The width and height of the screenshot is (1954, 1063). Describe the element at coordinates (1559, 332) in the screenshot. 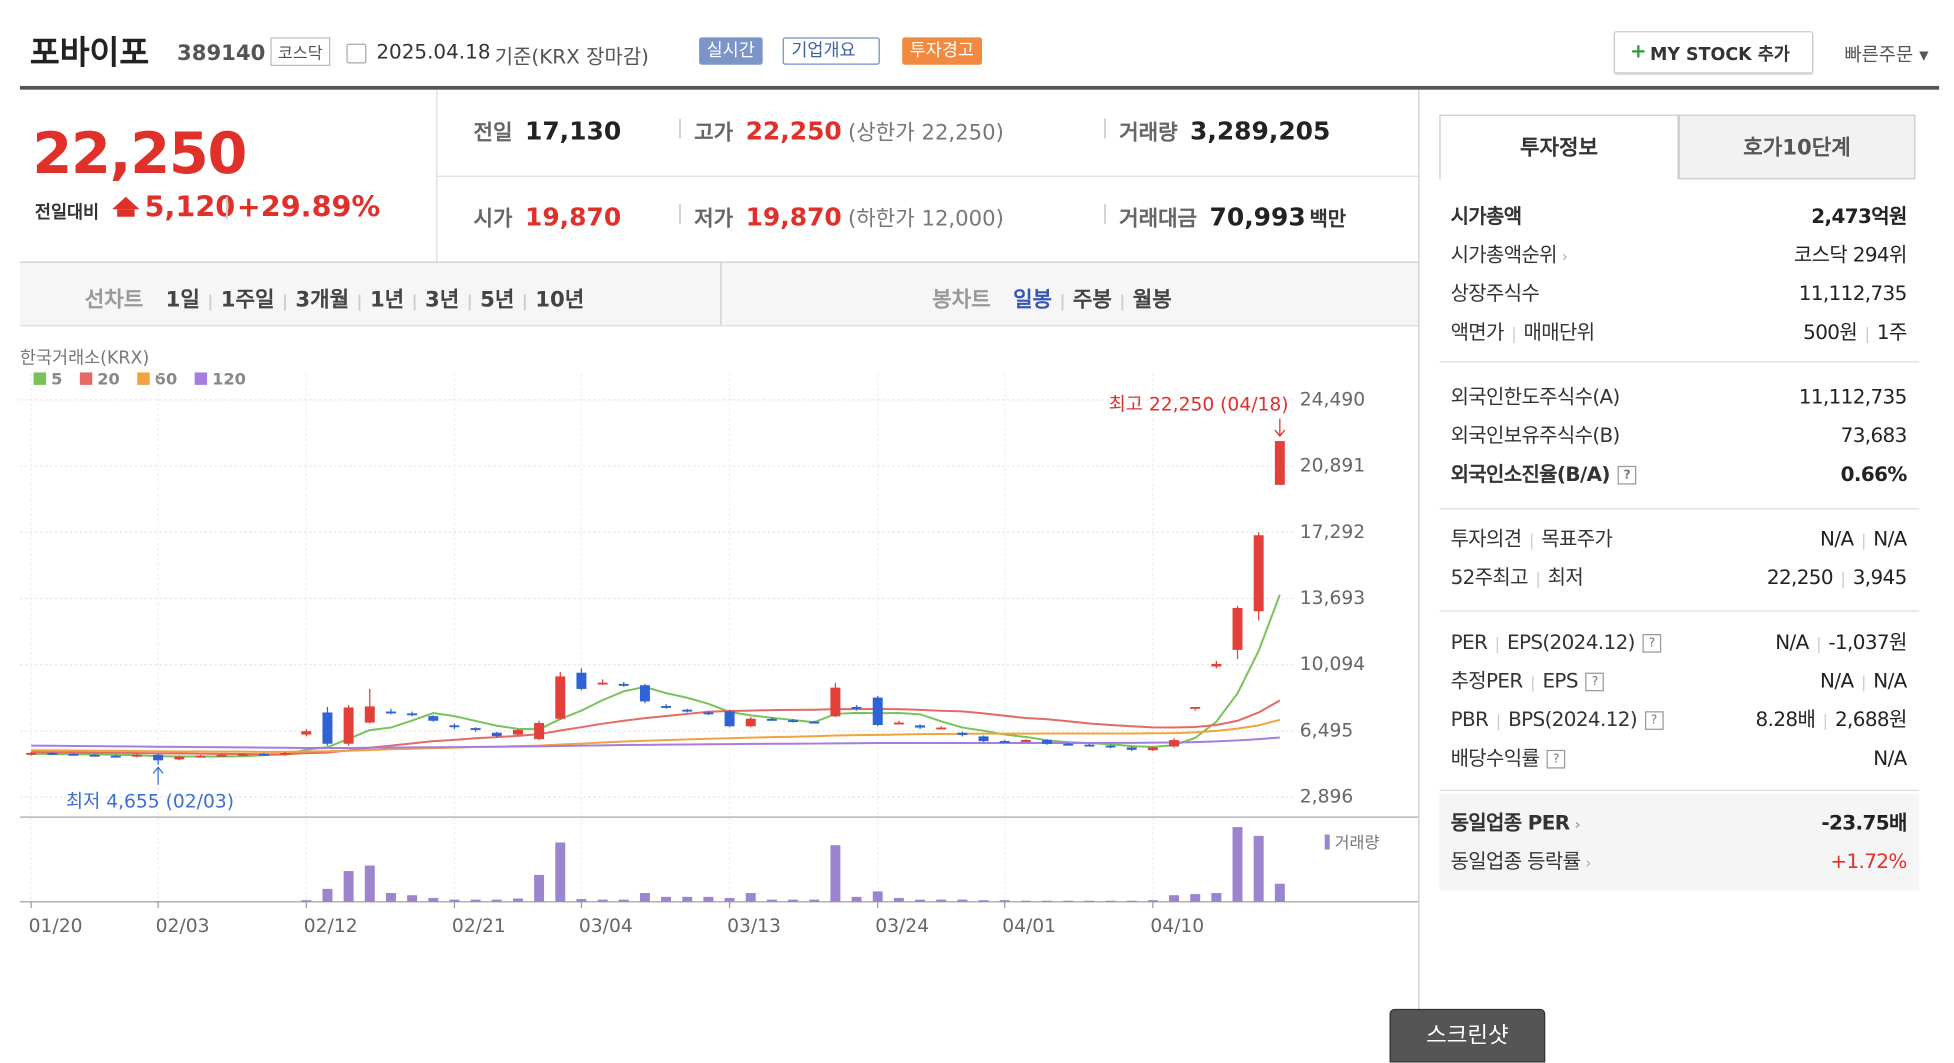

I see `label-text: 매매단위` at that location.